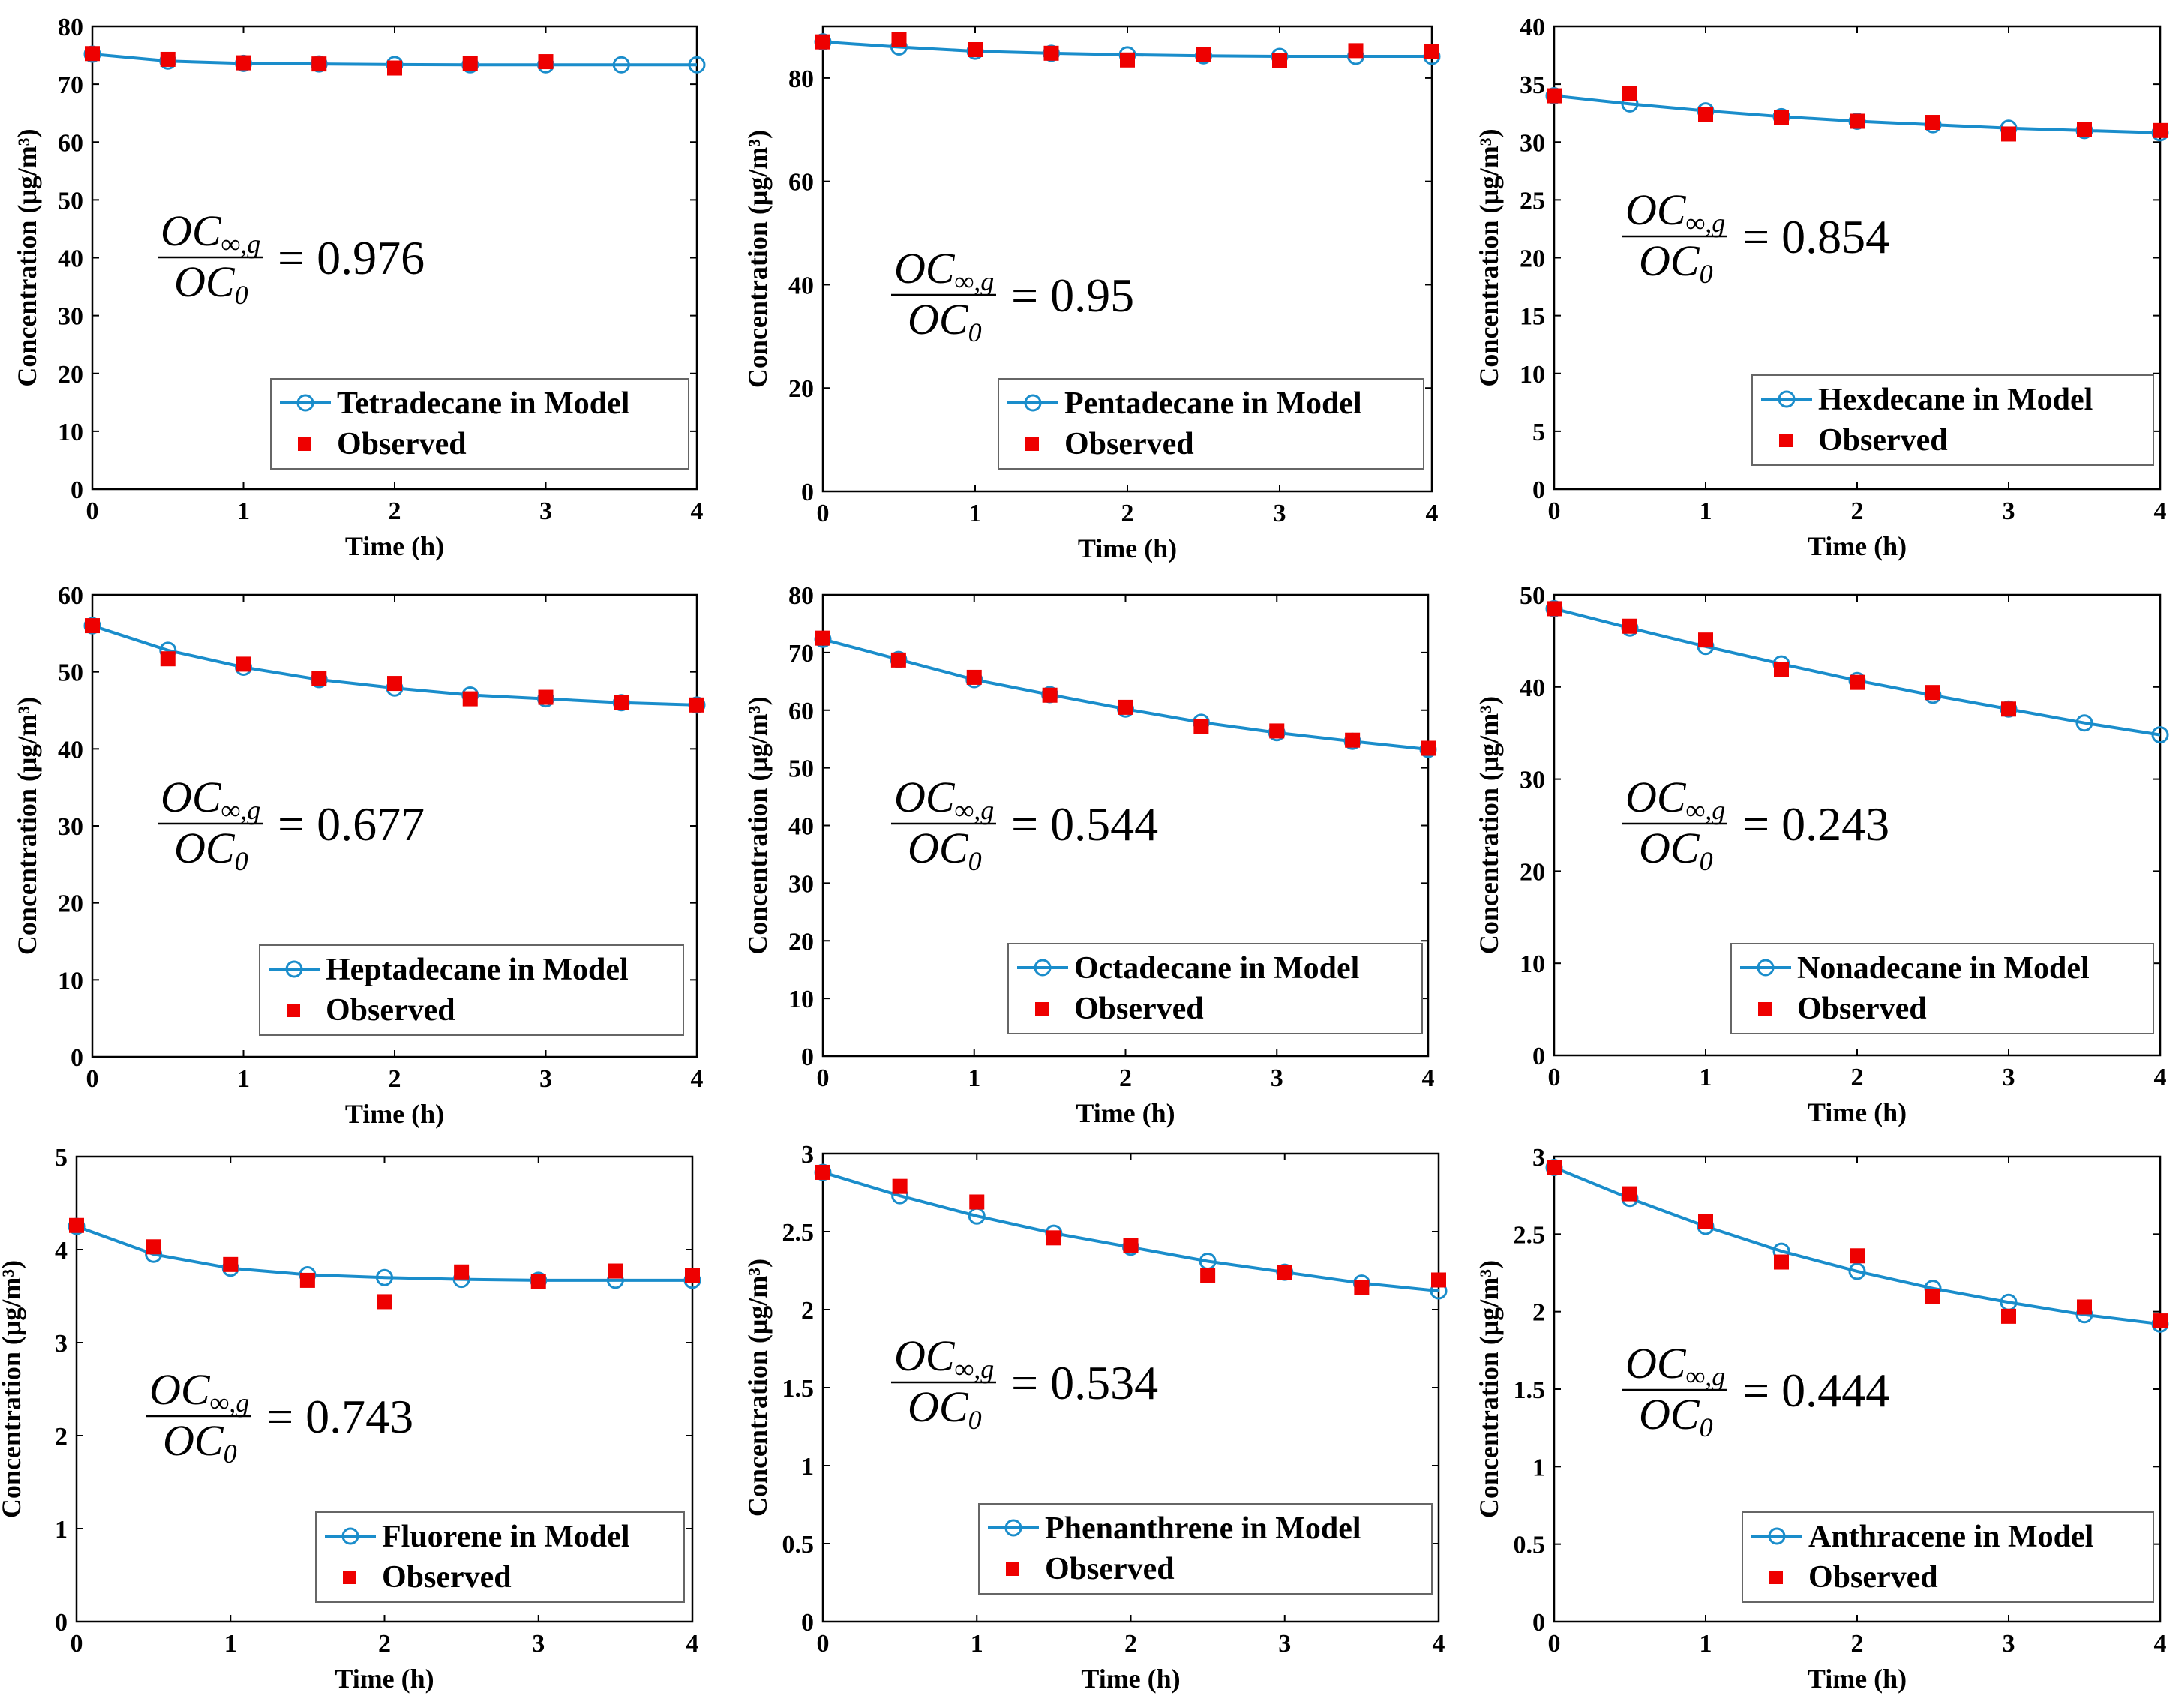 This screenshot has height=1708, width=2176. Describe the element at coordinates (352, 257) in the screenshot. I see `ratio-value: = 0.976` at that location.